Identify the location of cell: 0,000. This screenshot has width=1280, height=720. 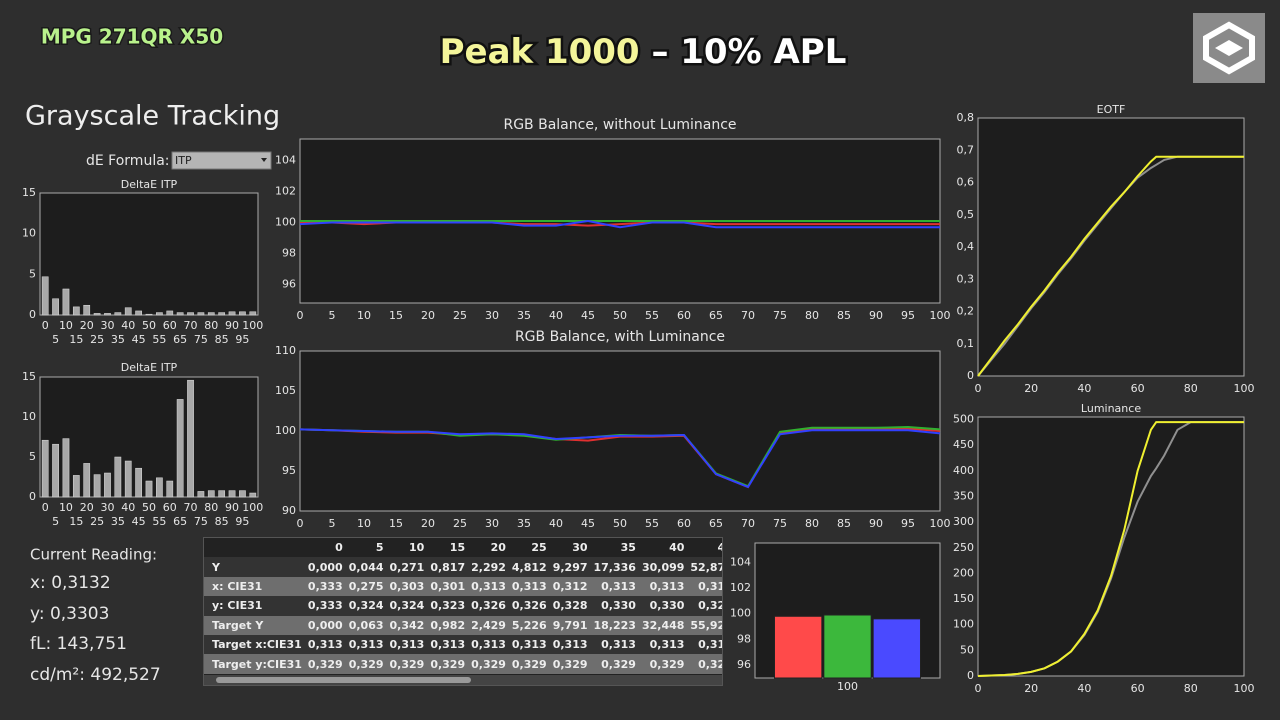
(325, 625).